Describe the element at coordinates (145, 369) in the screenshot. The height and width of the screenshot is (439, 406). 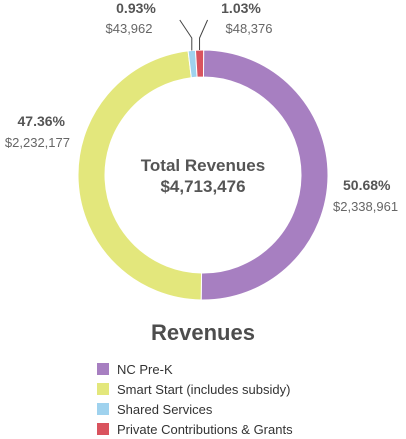
I see `legend-label: NC Pre-K` at that location.